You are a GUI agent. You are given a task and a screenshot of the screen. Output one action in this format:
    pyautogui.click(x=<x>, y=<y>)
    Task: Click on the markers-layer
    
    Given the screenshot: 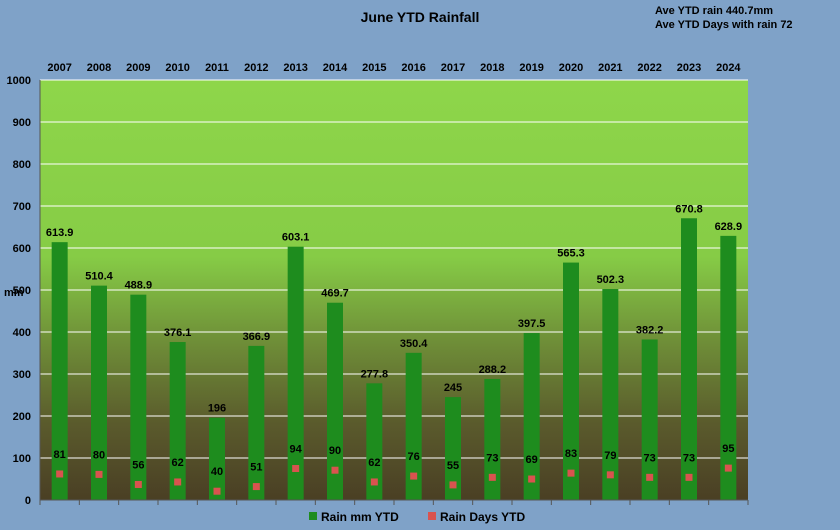 What is the action you would take?
    pyautogui.click(x=394, y=479)
    